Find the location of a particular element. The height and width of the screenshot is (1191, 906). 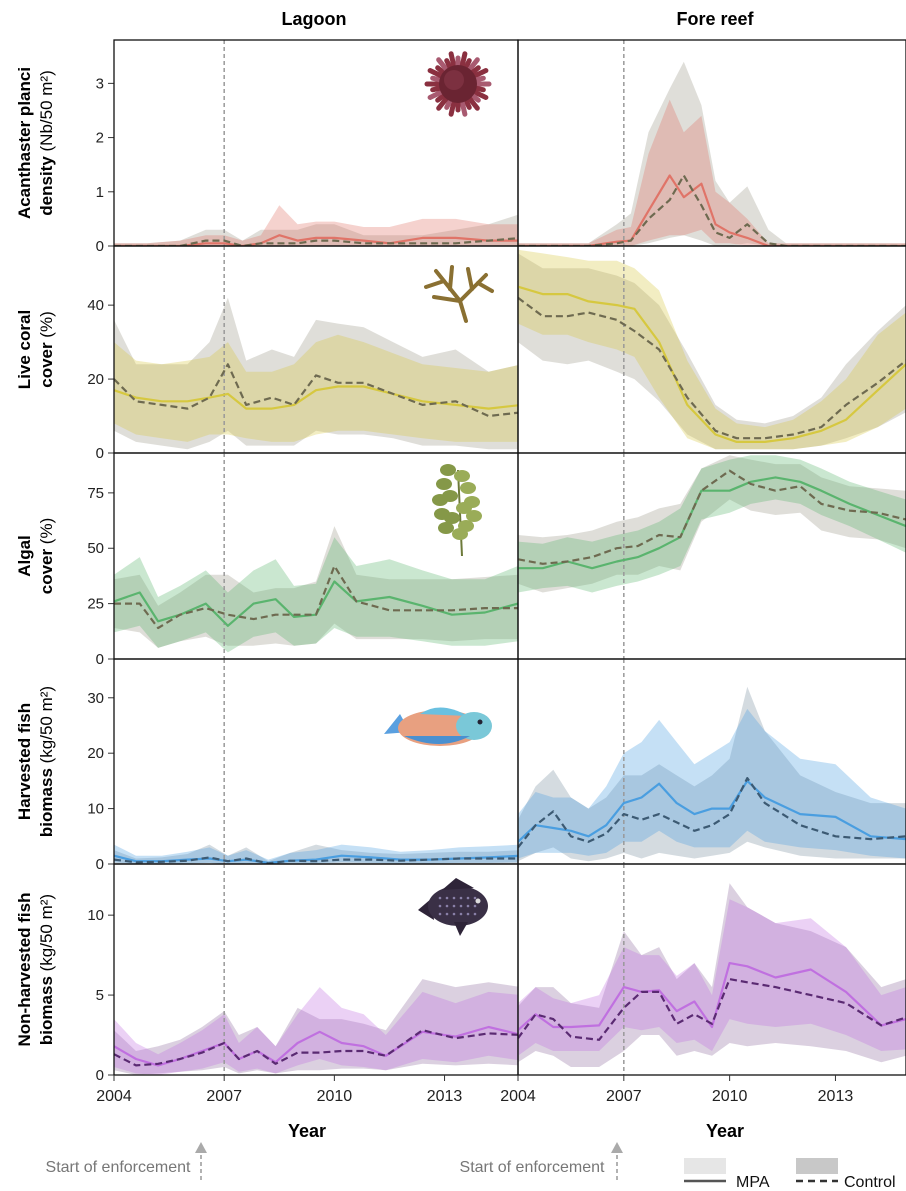

panel-frame-4-fore-reef is located at coordinates (711, 969).